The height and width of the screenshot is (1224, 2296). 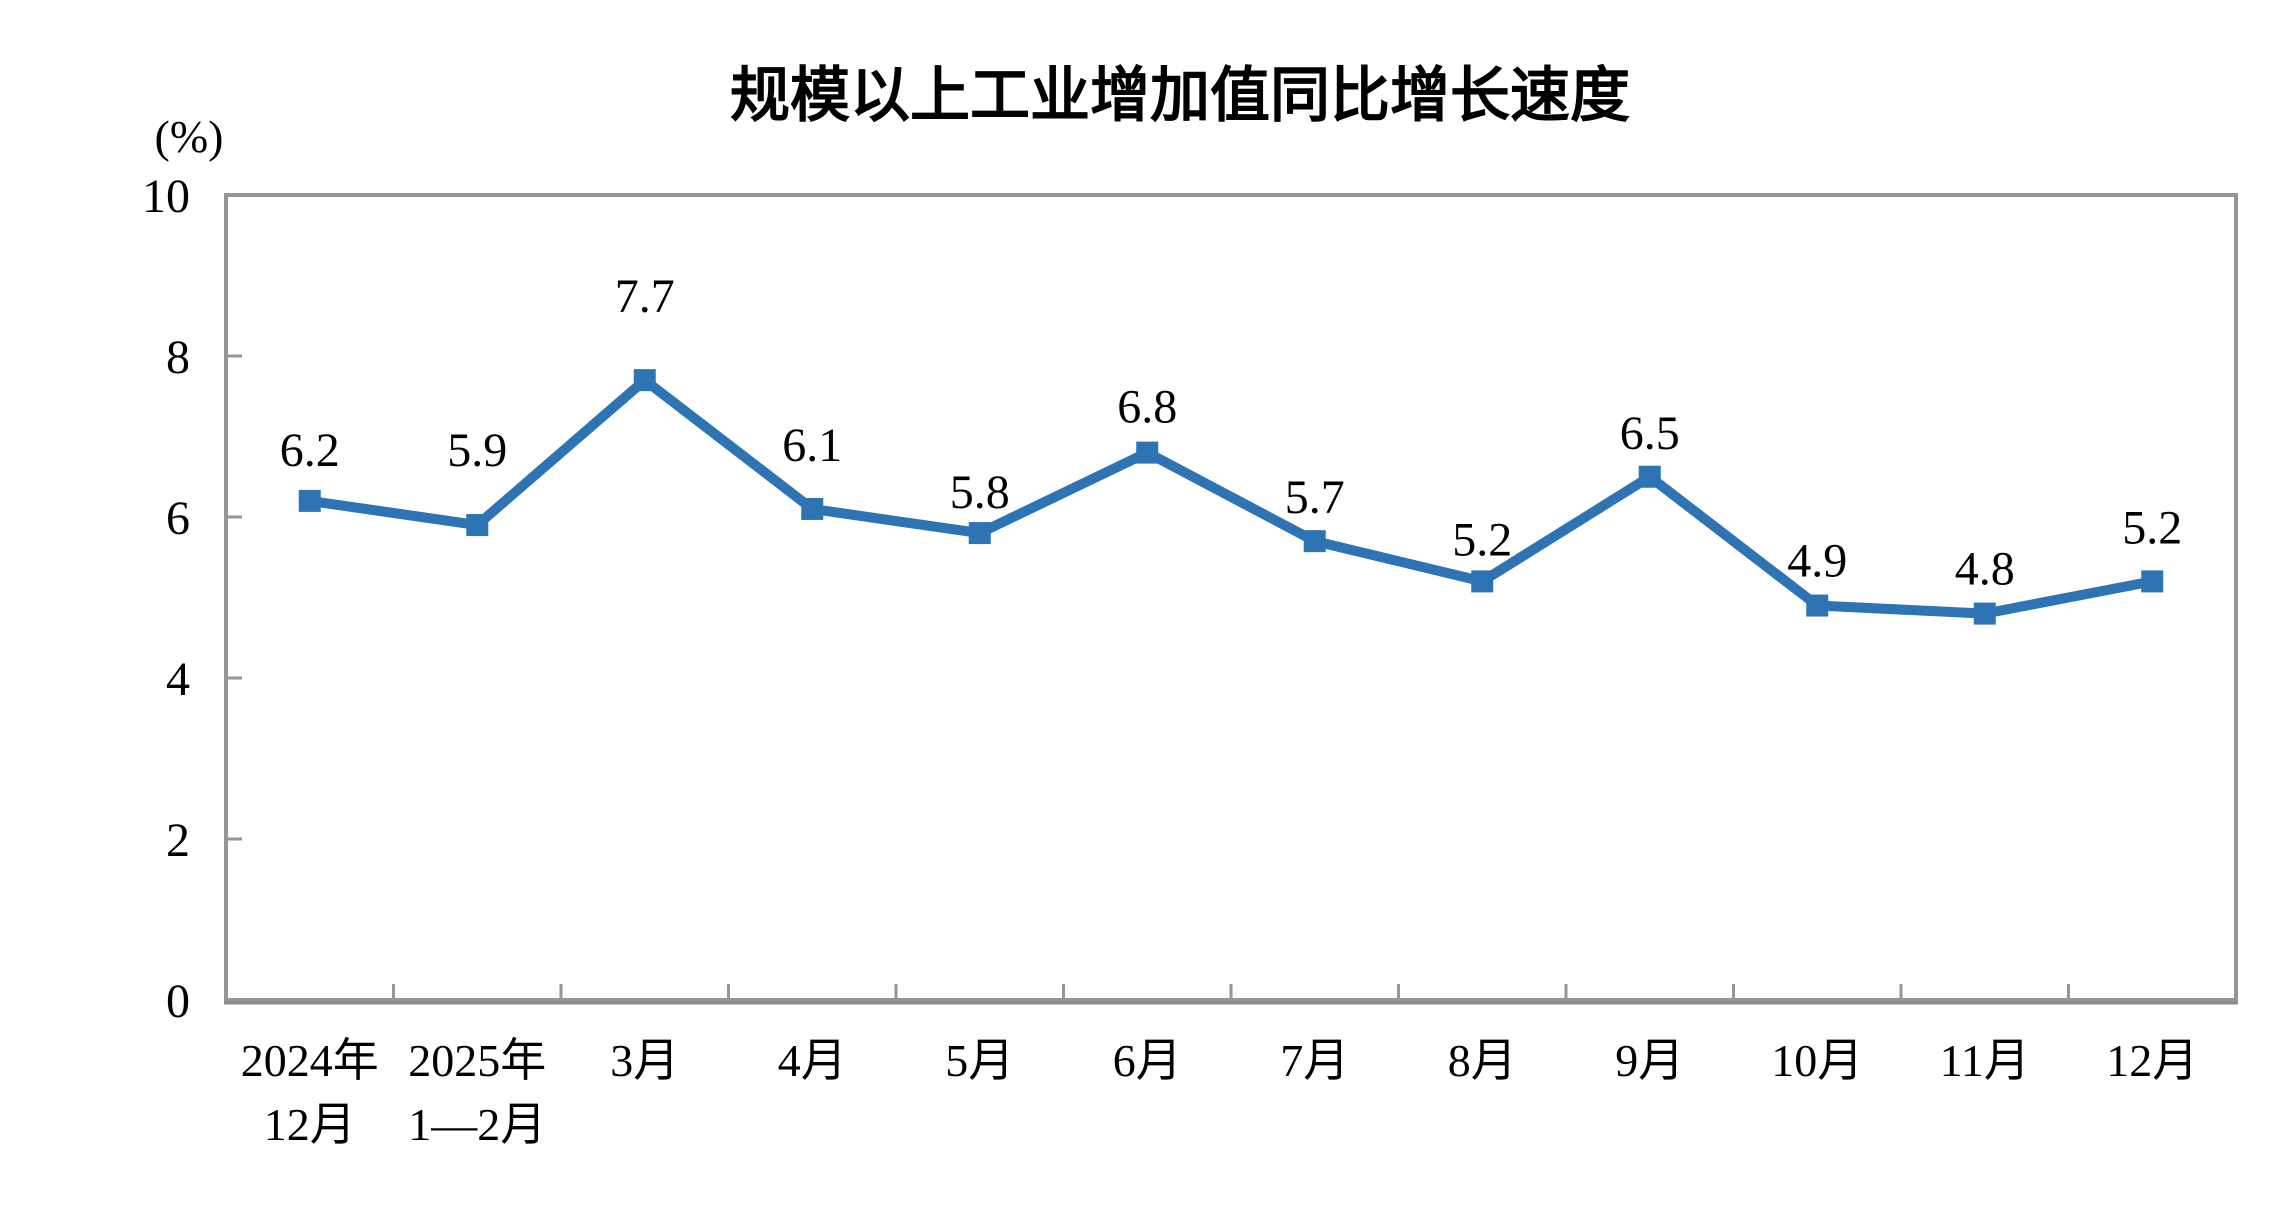 I want to click on x-axis-tick-label: 1—2月, so click(x=477, y=1124).